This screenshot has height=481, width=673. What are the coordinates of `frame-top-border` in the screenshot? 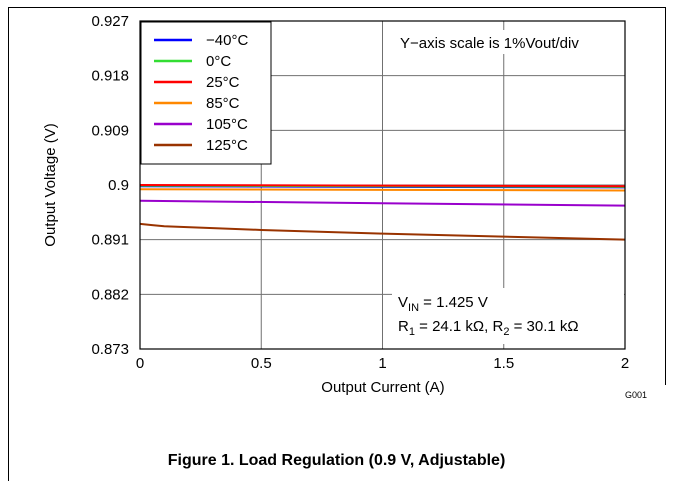 It's located at (337, 7).